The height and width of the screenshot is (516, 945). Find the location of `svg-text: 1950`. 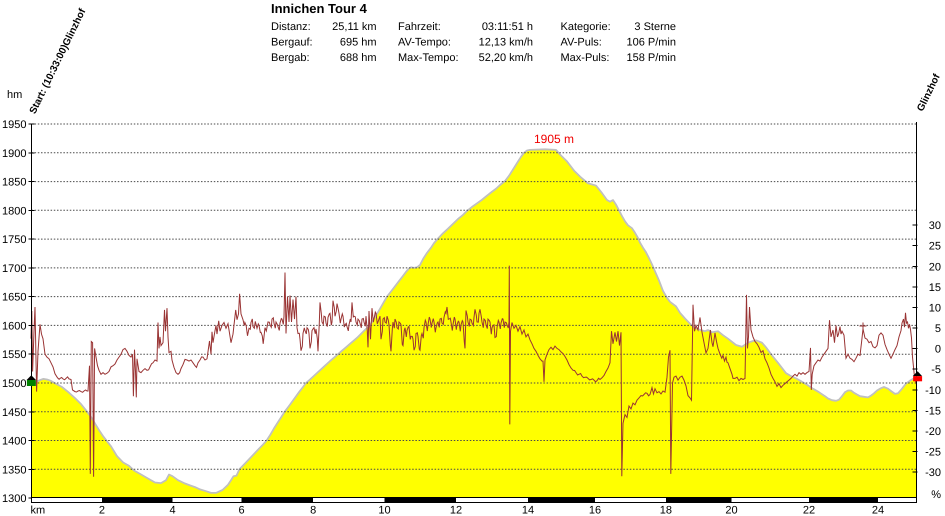

svg-text: 1950 is located at coordinates (14, 125).